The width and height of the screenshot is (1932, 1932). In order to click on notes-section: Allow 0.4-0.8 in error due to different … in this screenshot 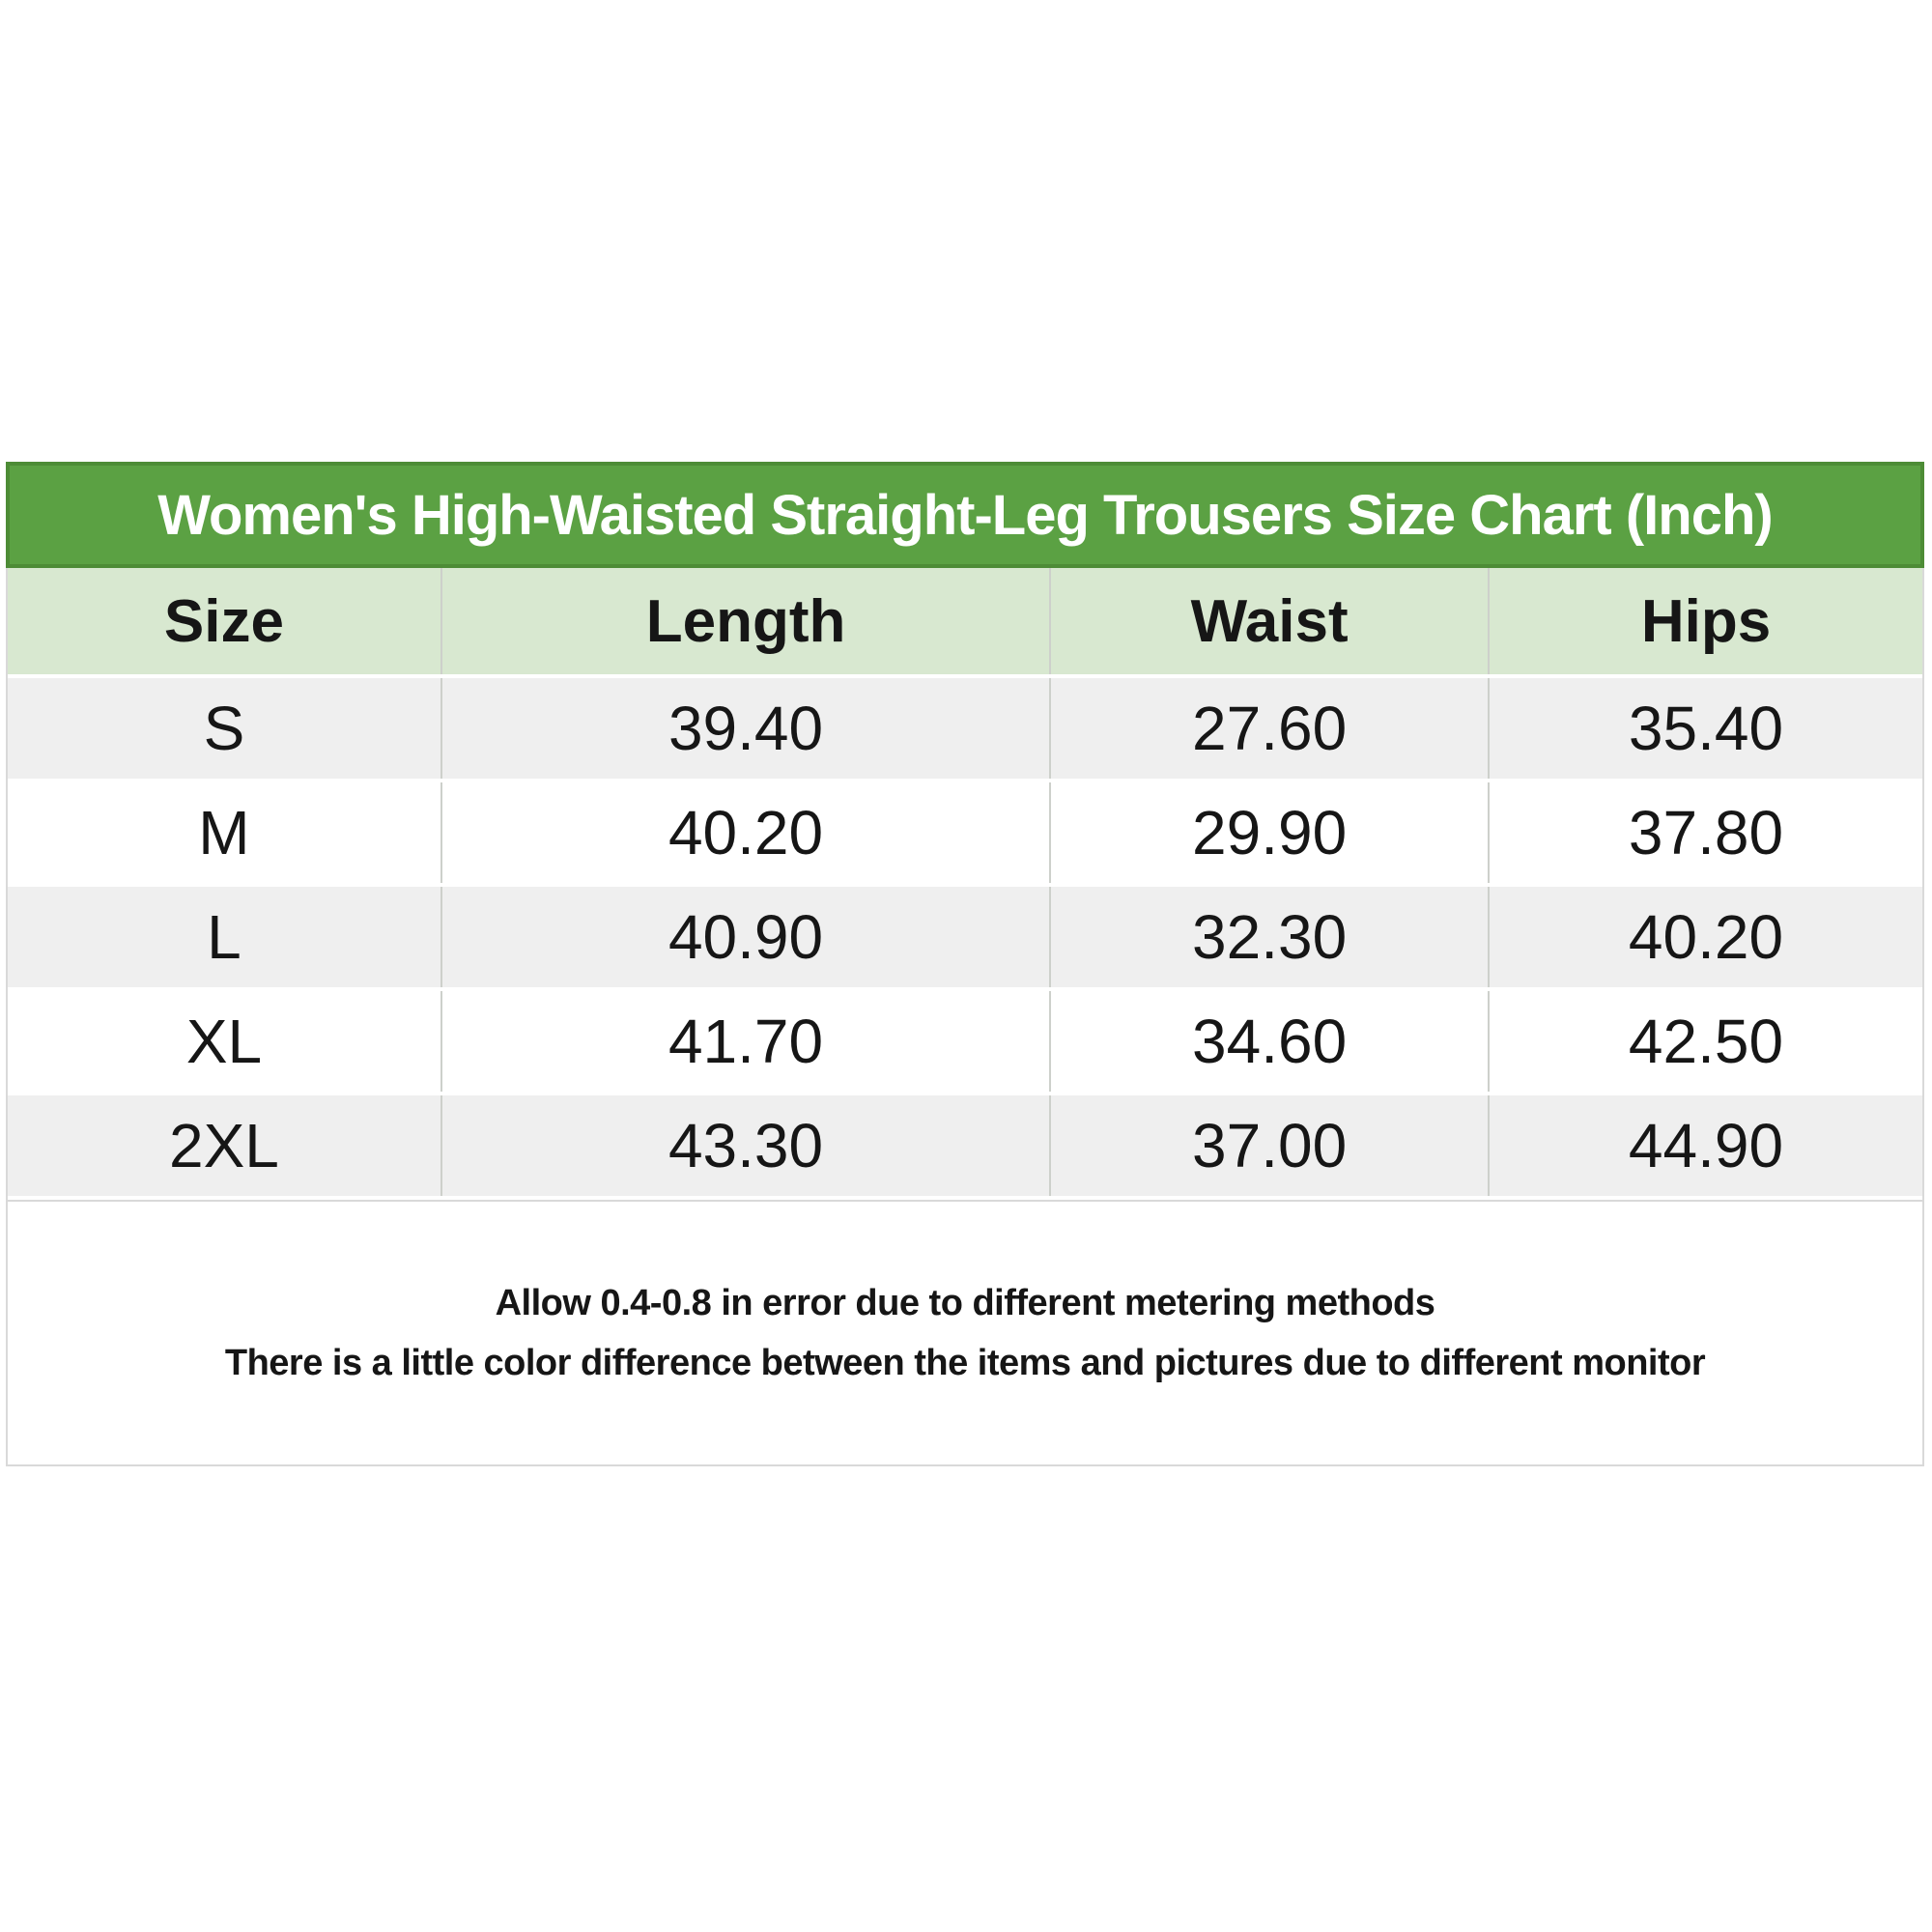, I will do `click(965, 1332)`.